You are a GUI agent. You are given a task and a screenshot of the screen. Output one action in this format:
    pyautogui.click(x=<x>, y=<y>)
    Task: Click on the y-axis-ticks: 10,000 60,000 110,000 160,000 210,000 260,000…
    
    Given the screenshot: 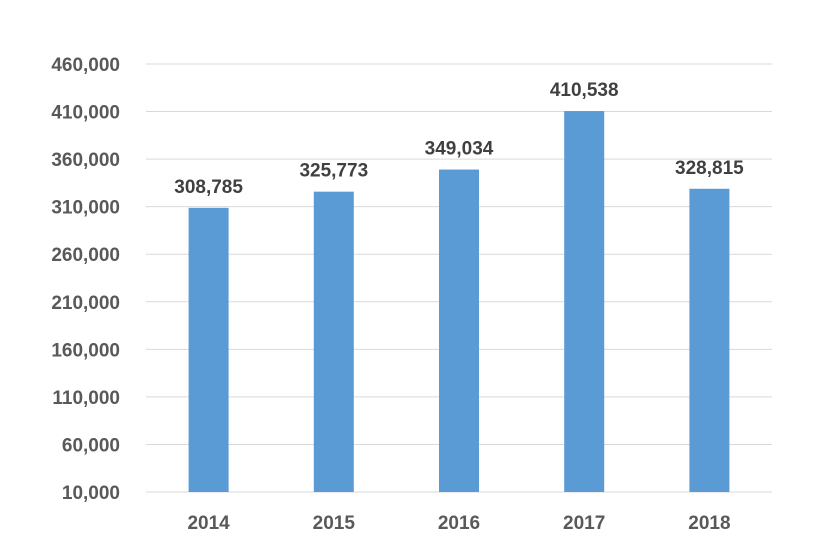 What is the action you would take?
    pyautogui.click(x=85, y=279)
    